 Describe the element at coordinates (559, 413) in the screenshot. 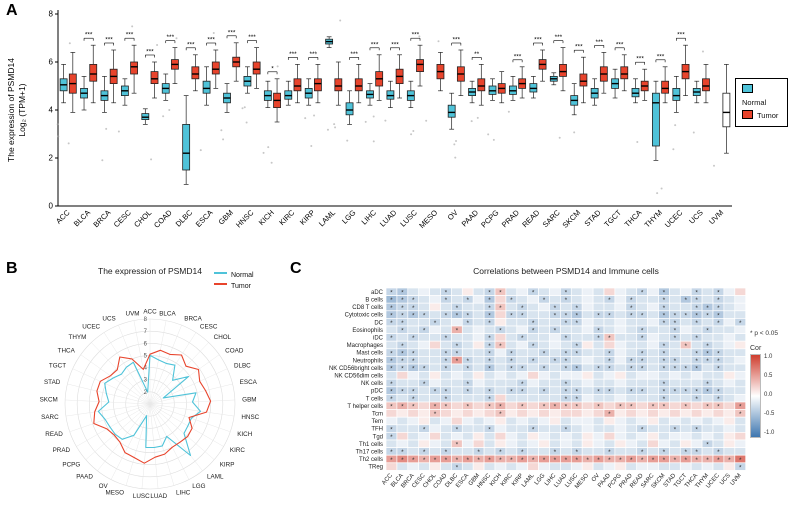

I see `heatmap-row-tcm: Tcm * * * *` at that location.